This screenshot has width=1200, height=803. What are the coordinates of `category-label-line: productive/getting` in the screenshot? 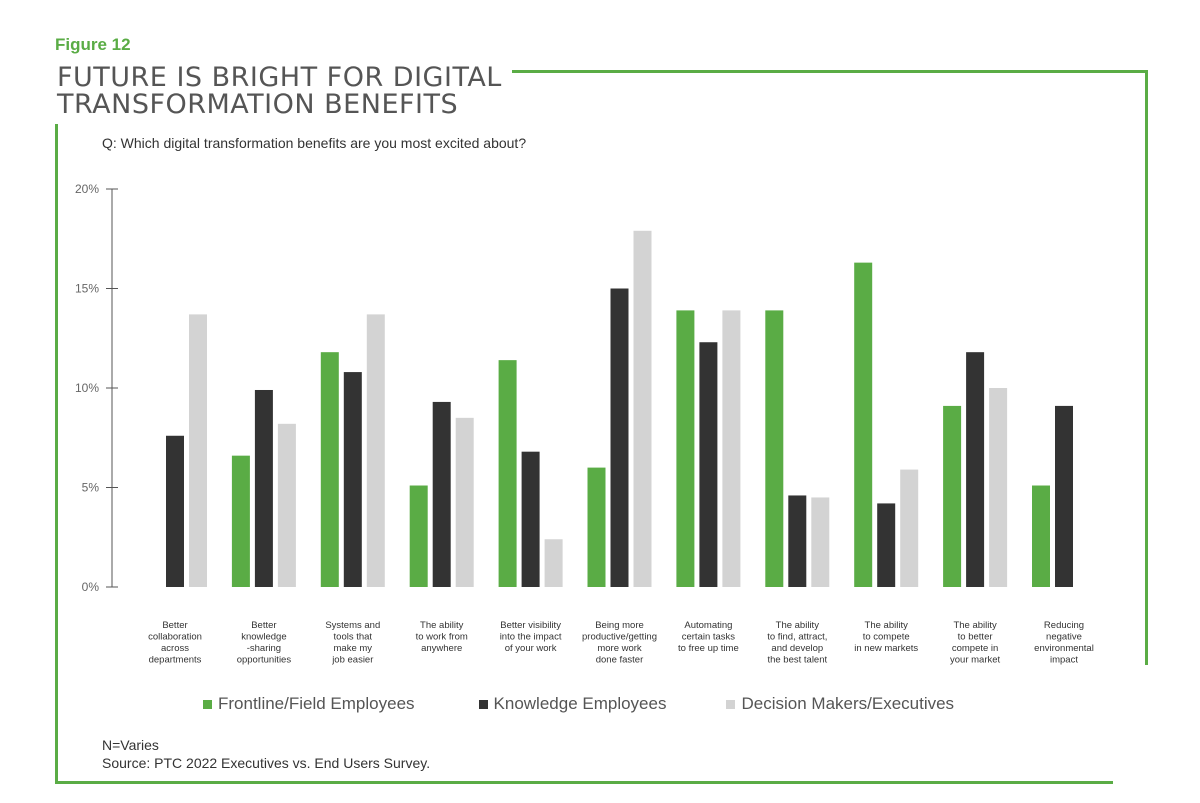 It's located at (619, 637).